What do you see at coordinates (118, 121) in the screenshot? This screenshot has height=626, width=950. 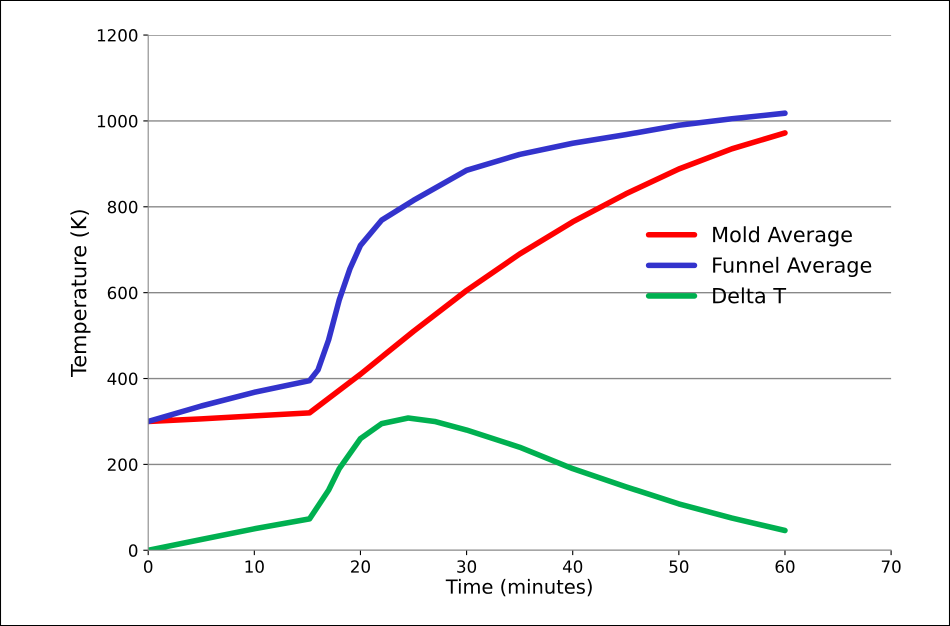 I see `y-tick-label: 1000` at bounding box center [118, 121].